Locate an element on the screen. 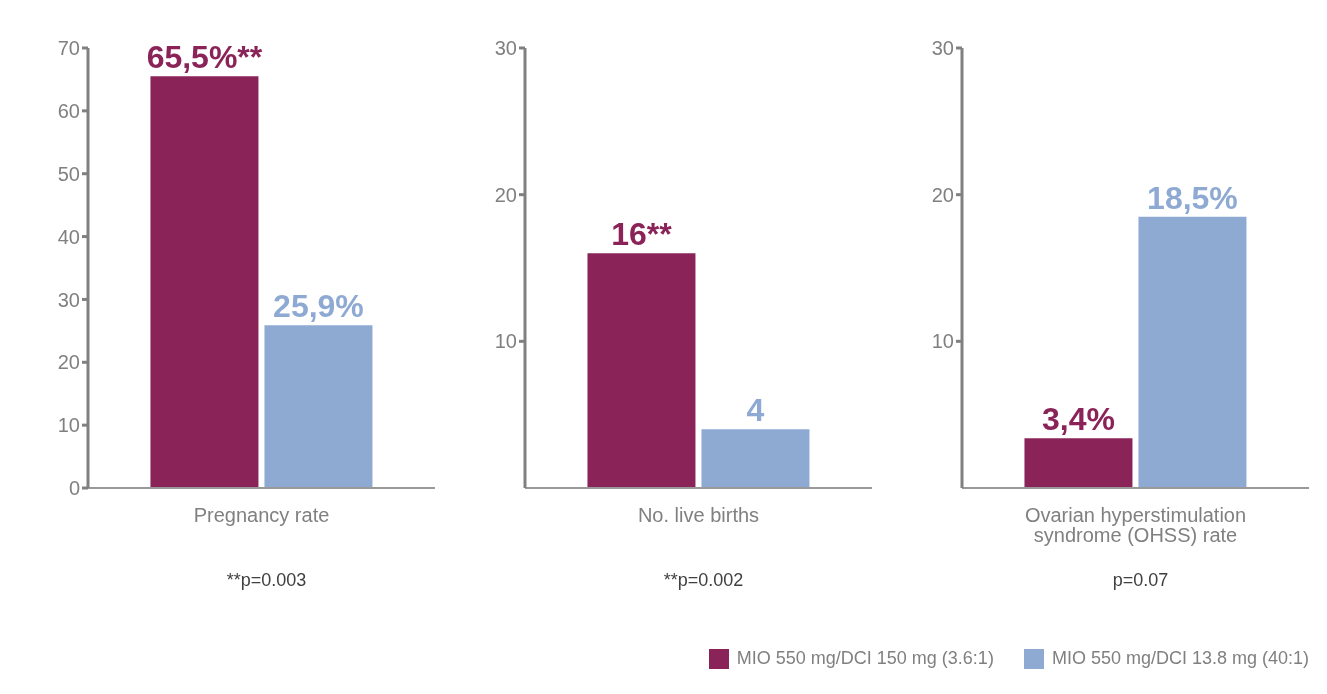 This screenshot has height=694, width=1327. data-label: 3,4% is located at coordinates (1078, 419).